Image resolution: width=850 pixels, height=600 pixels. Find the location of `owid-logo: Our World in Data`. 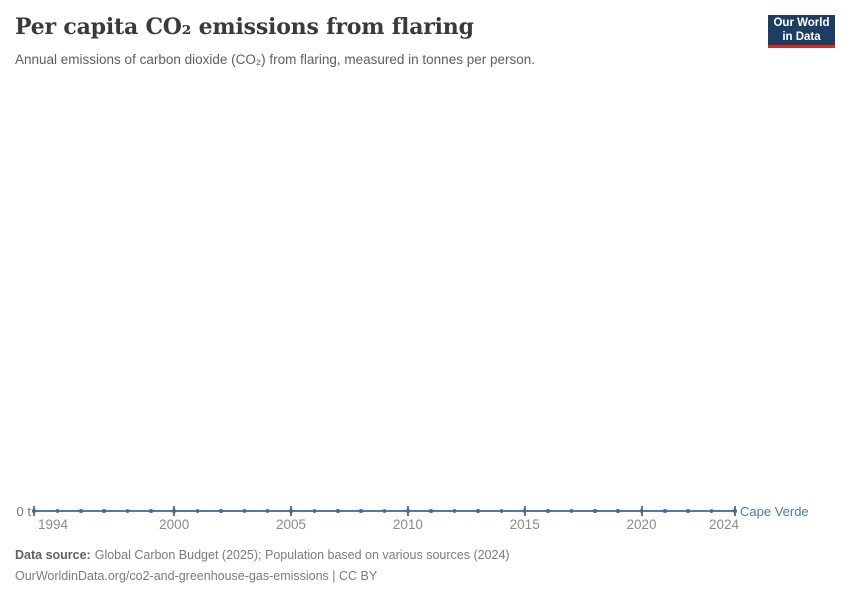

owid-logo: Our World in Data is located at coordinates (801, 31).